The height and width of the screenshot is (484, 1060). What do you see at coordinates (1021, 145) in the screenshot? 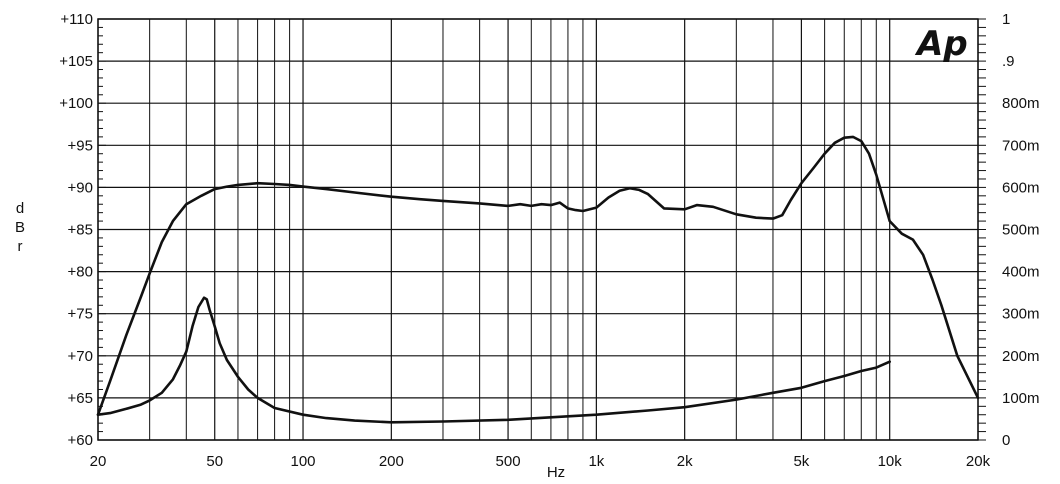
I see `y2-tick-label: 700m` at bounding box center [1021, 145].